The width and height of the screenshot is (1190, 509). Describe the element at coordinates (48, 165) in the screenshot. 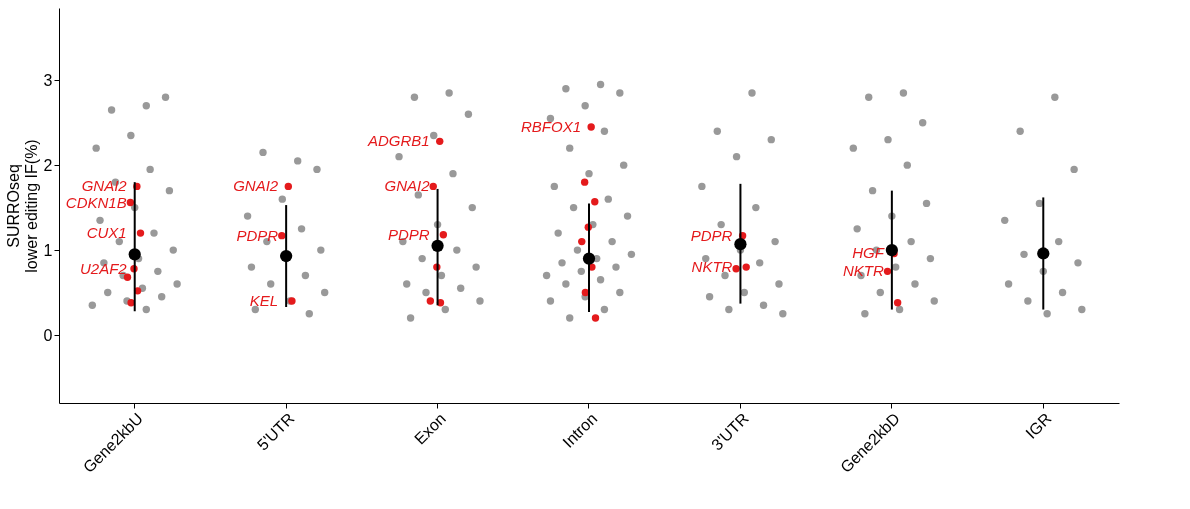

I see `y-tick-label: 2` at that location.